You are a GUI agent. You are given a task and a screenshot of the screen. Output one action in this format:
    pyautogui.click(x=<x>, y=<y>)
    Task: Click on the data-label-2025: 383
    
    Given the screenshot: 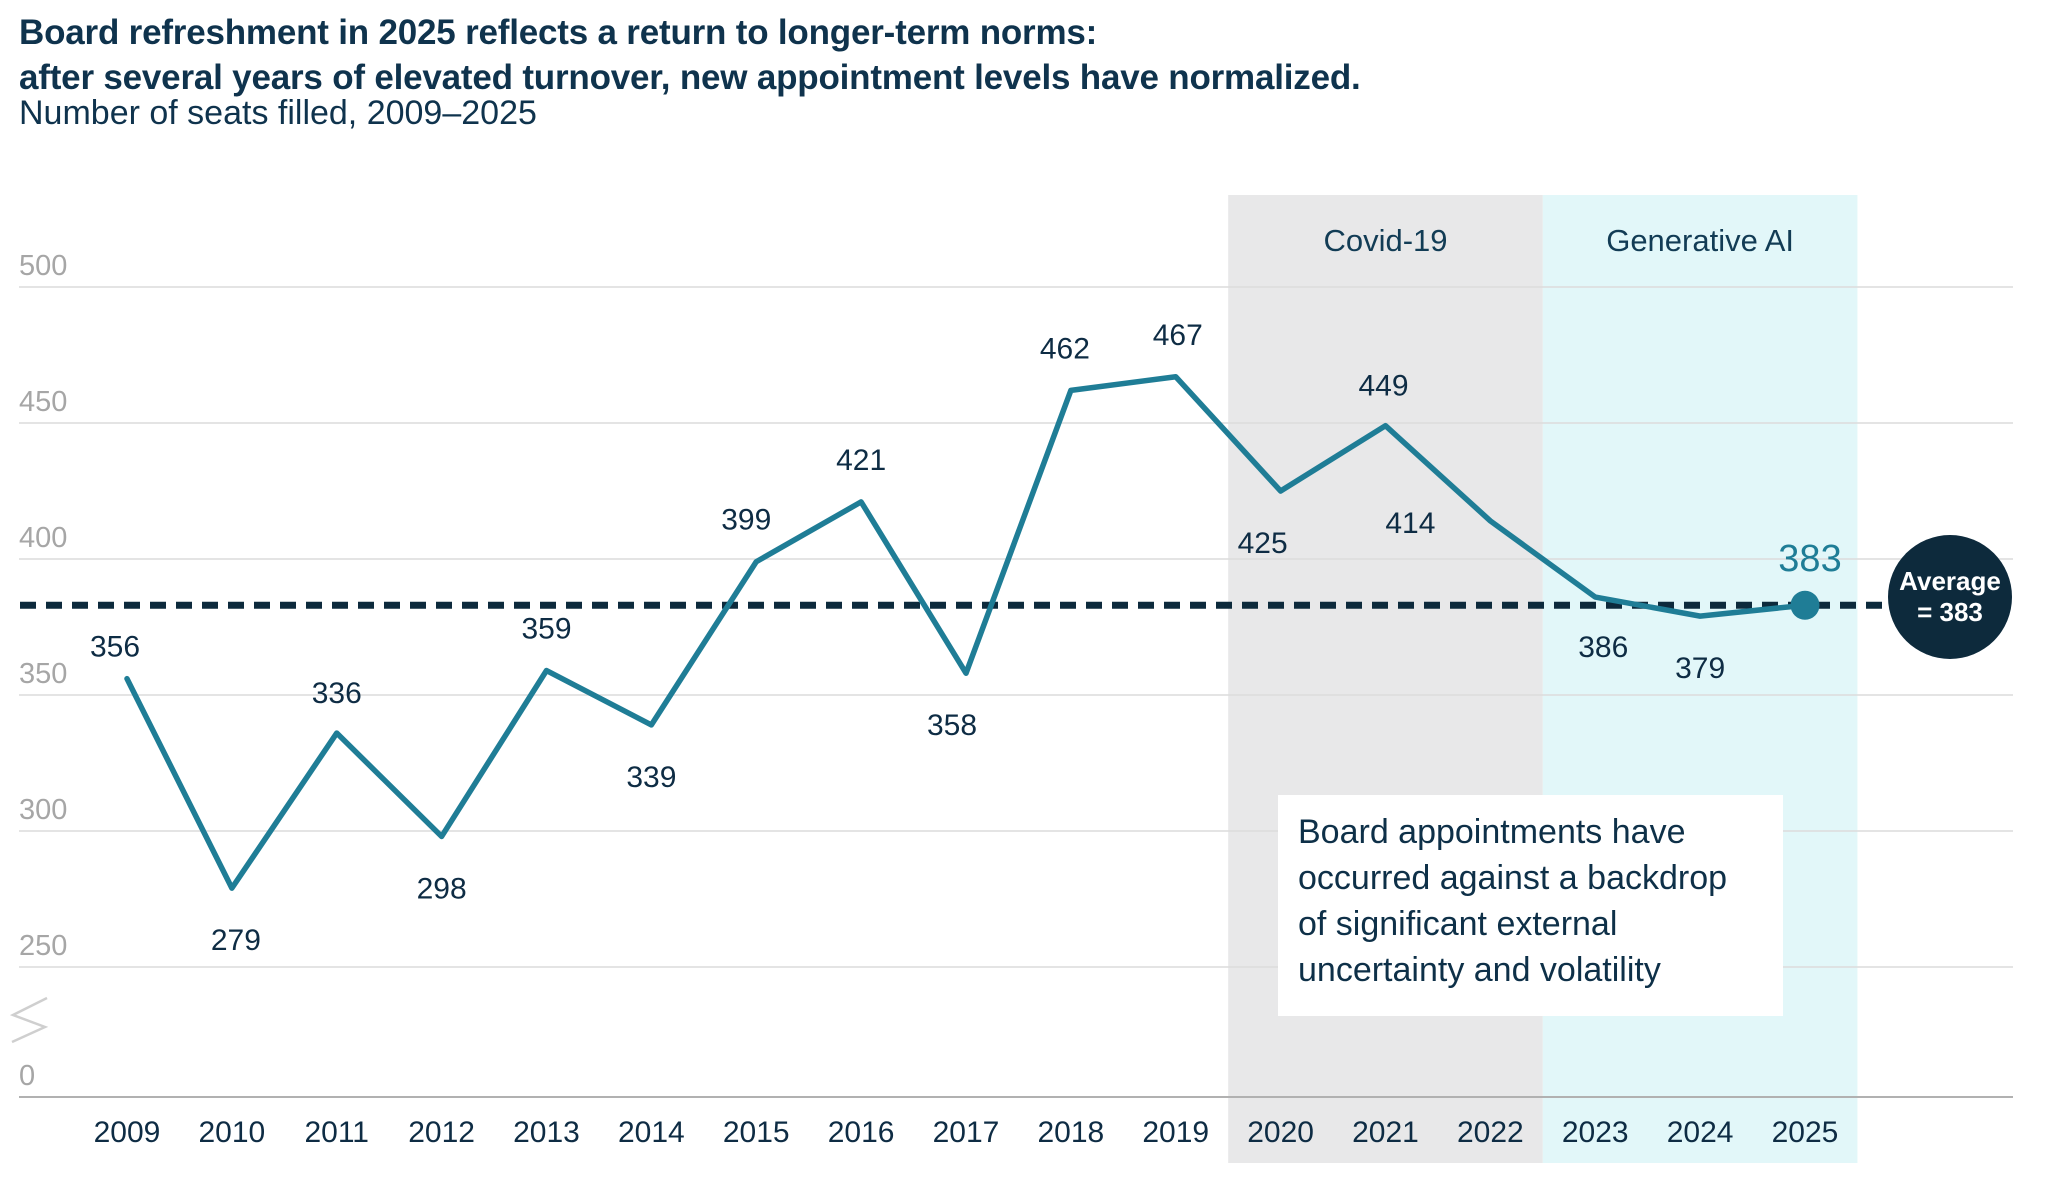 What is the action you would take?
    pyautogui.click(x=1809, y=559)
    